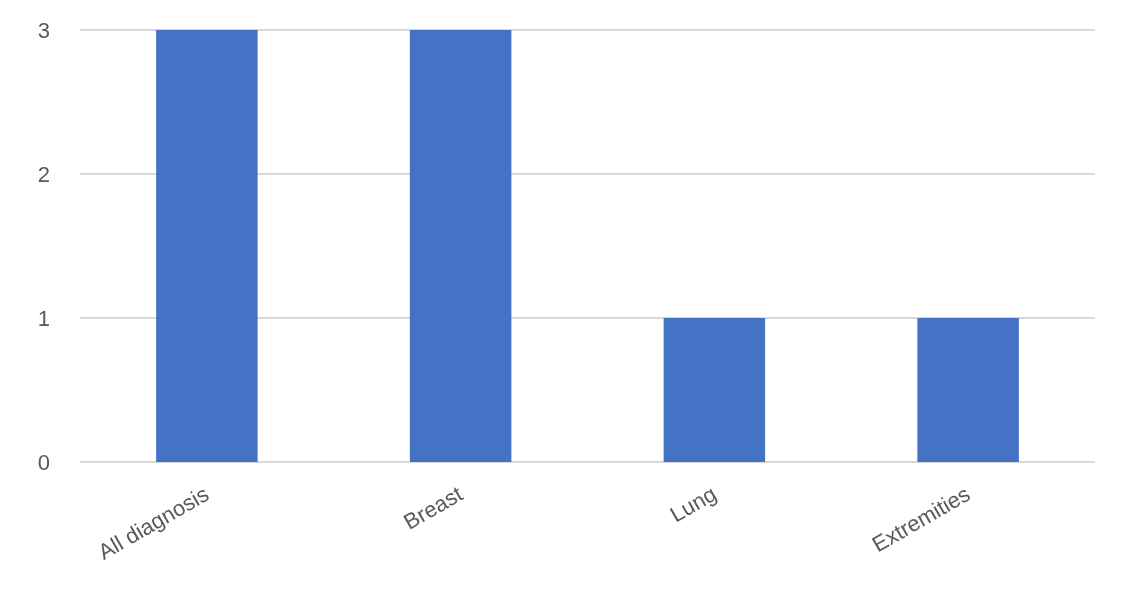 The image size is (1125, 592). Describe the element at coordinates (43, 174) in the screenshot. I see `y-tick-label: 2` at that location.